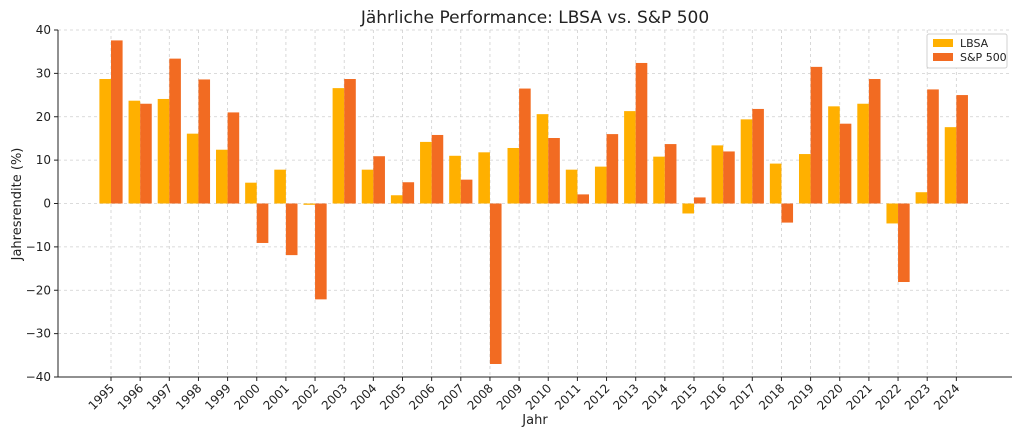 The width and height of the screenshot is (1024, 438). Describe the element at coordinates (408, 193) in the screenshot. I see `bar-sp500-2005` at that location.